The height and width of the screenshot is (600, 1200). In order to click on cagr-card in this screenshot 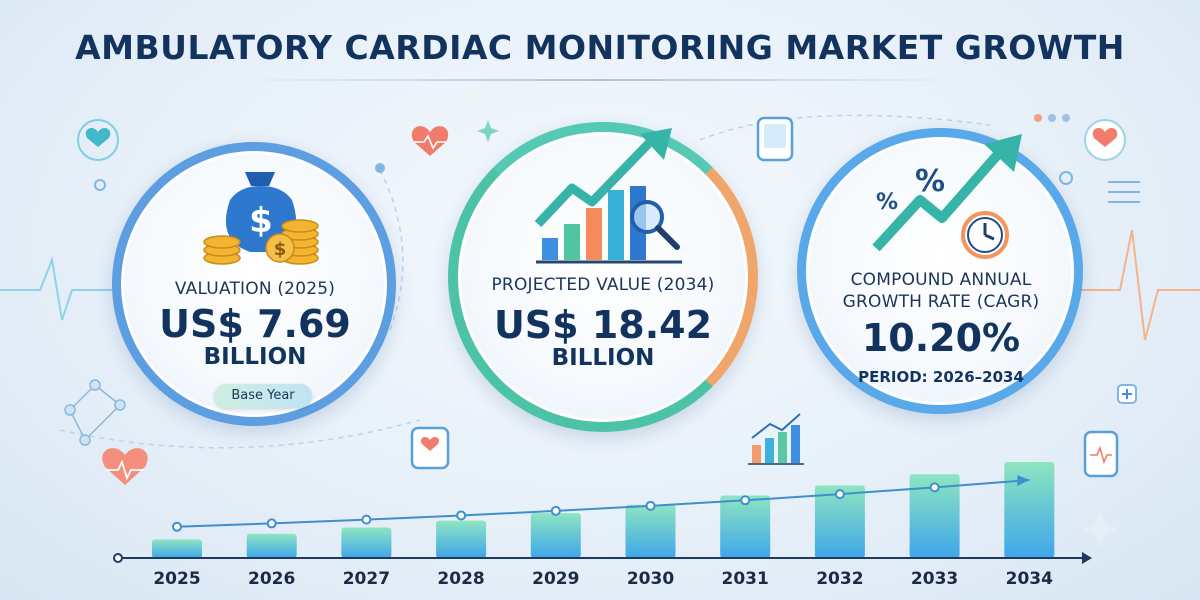, I will do `click(940, 271)`.